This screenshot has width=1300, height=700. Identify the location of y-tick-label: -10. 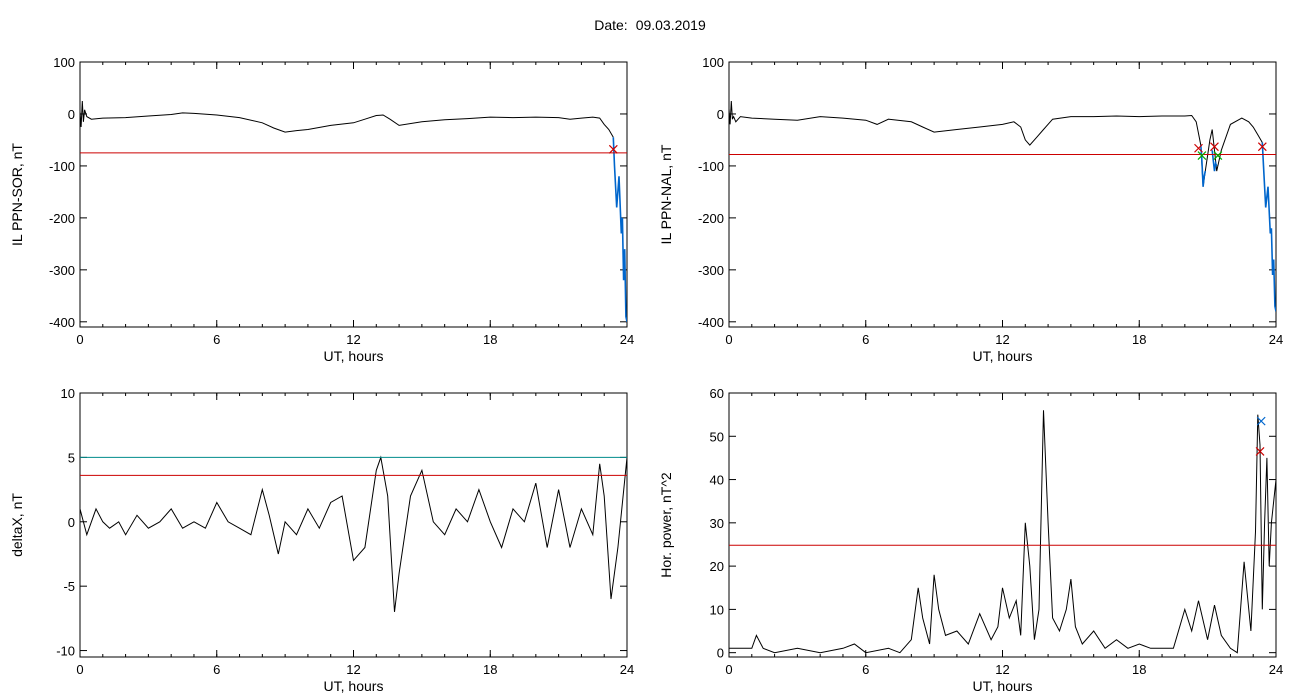
(65, 651).